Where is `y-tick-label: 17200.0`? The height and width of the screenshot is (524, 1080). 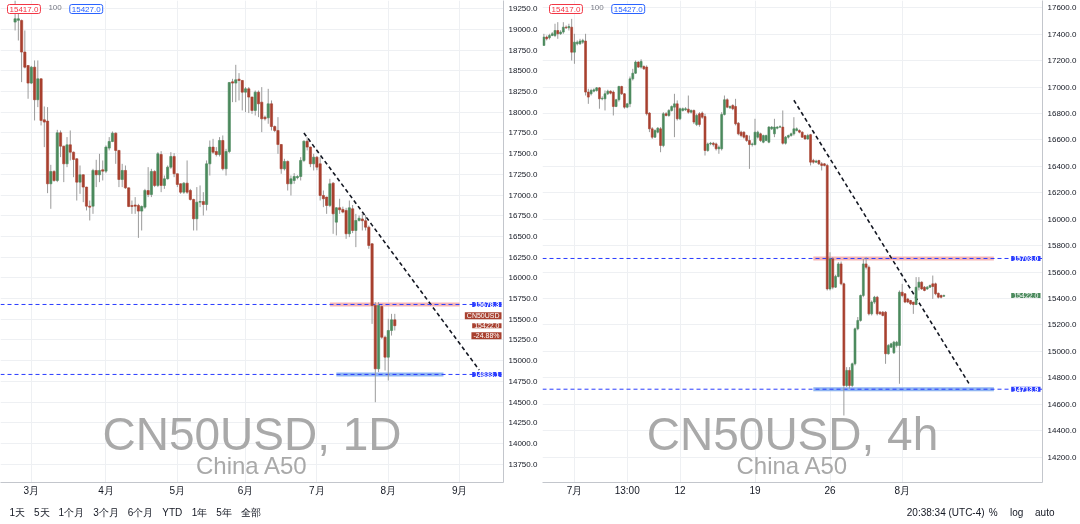 y-tick-label: 17200.0 is located at coordinates (1062, 61).